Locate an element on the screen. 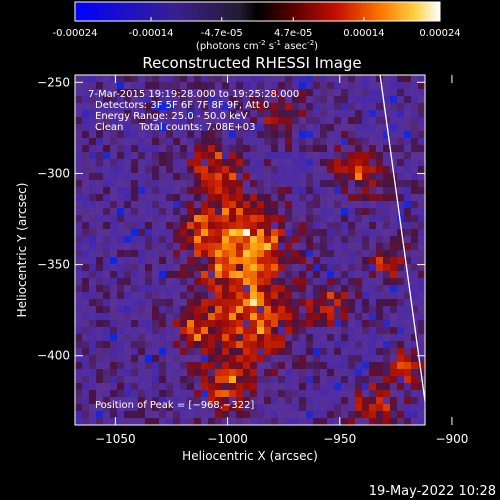 The height and width of the screenshot is (500, 500). x-tick-label: −900 is located at coordinates (451, 439).